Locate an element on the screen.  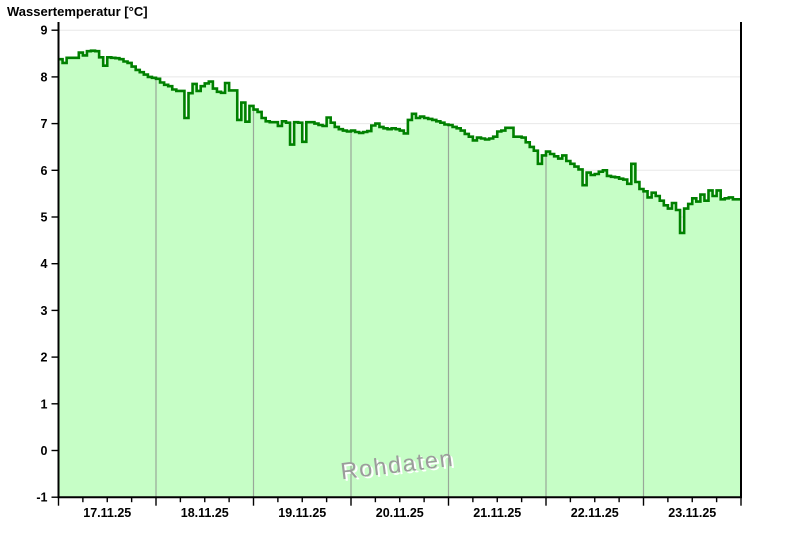
x-tick-label-21.11.25: 21.11.25 is located at coordinates (497, 513).